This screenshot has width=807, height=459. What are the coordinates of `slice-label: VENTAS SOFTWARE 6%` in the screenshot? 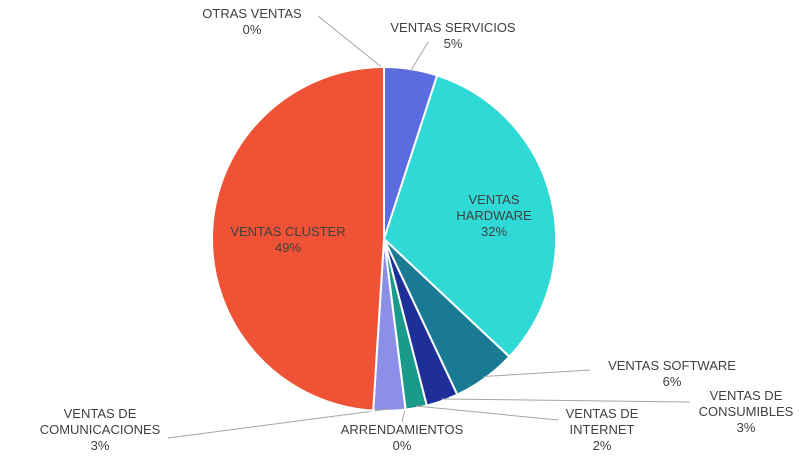 It's located at (672, 374).